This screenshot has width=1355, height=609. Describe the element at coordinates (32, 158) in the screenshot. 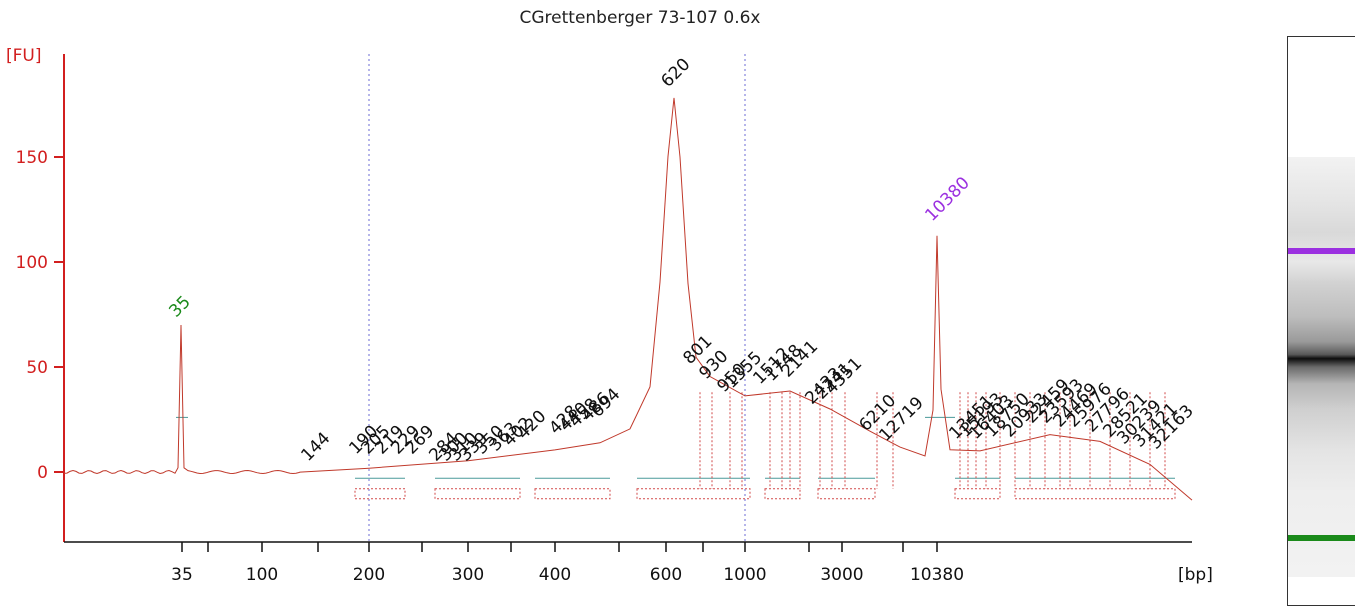

I see `y-tick-label: 150` at that location.